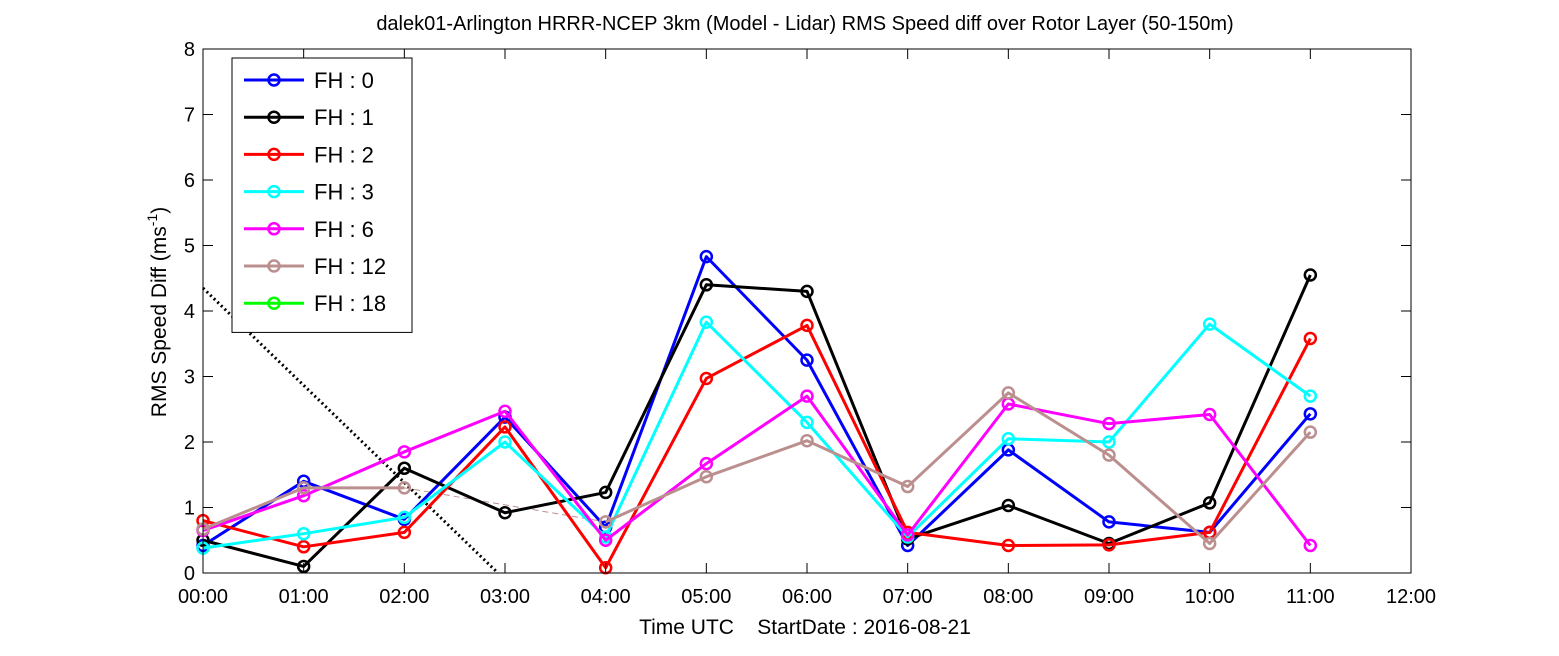  I want to click on y-axis-label: RMS Speed Diff (ms-1), so click(157, 312).